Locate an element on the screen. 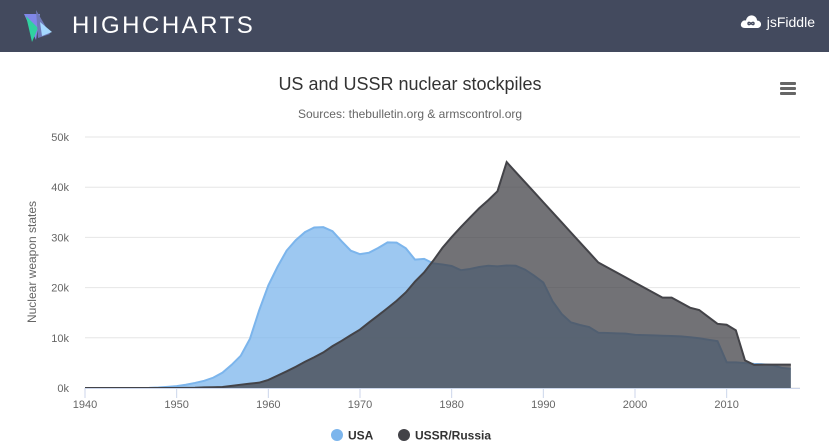 The height and width of the screenshot is (446, 829). jsfiddle-label: jsFiddle is located at coordinates (790, 22).